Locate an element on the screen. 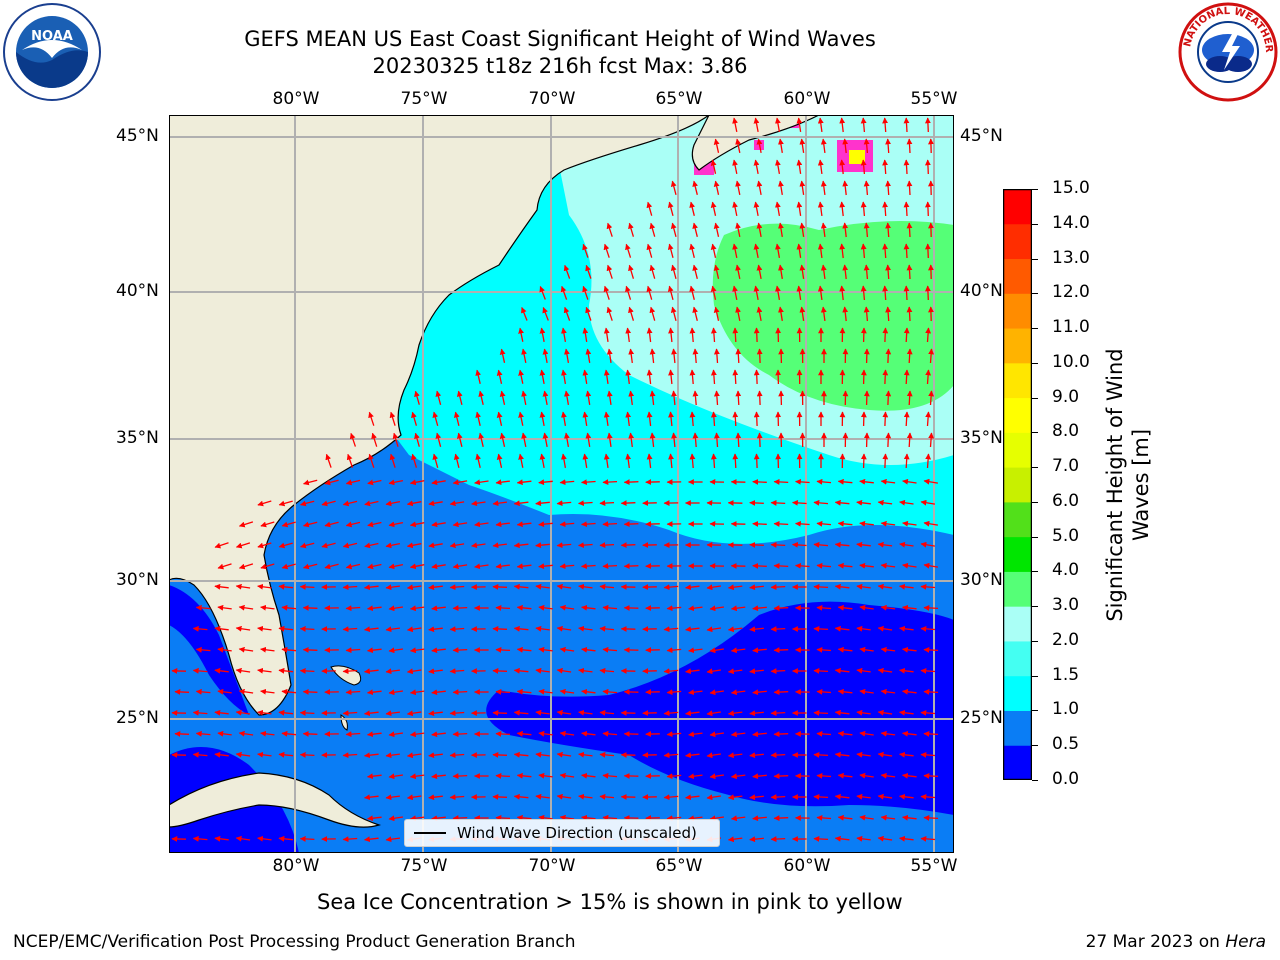  colorbar-tick-label: 3.0 is located at coordinates (1066, 605).